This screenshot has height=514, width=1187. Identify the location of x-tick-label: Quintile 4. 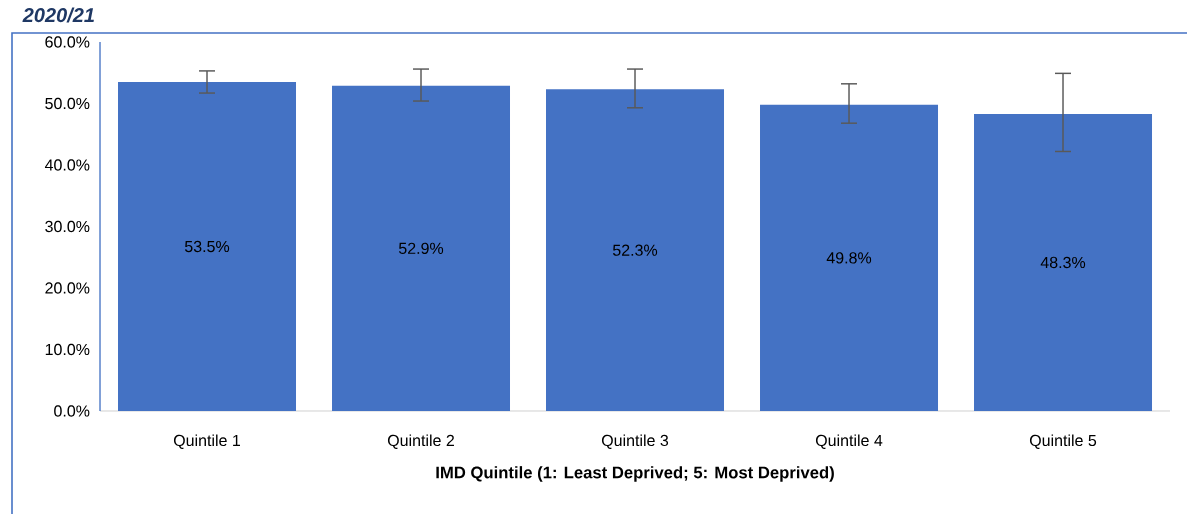
(849, 441).